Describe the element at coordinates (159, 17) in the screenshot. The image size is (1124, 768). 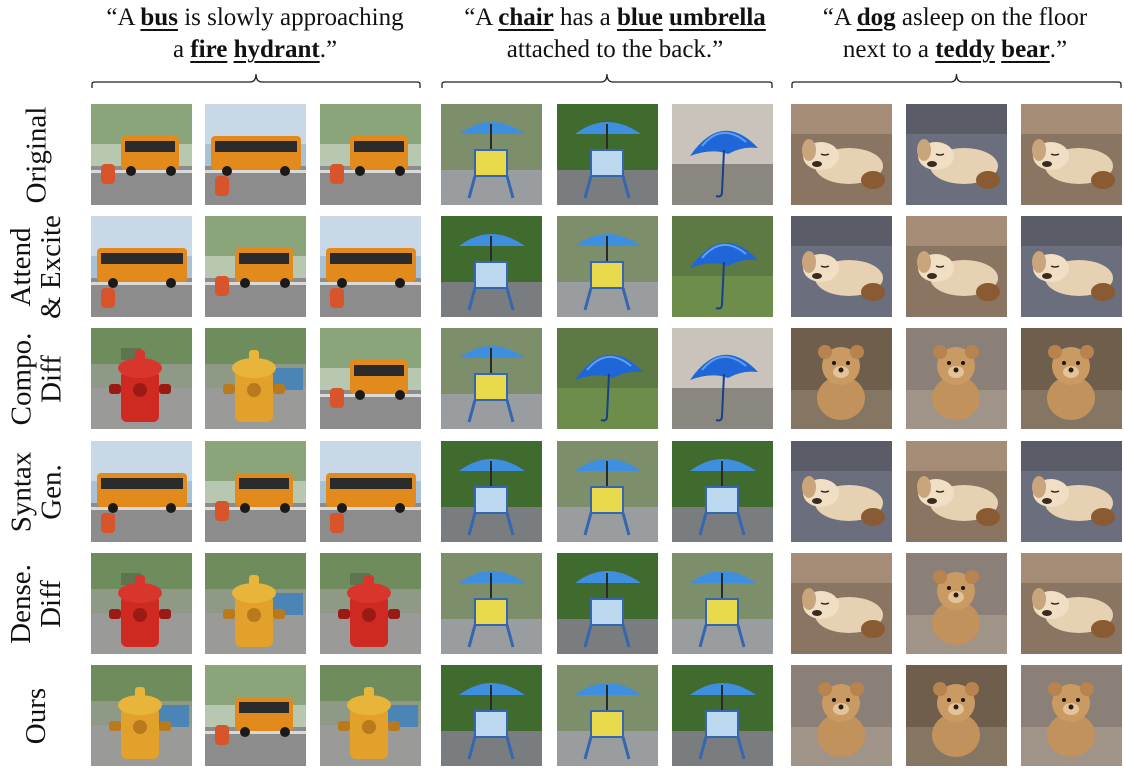
I see `prompt-keyword: bus` at that location.